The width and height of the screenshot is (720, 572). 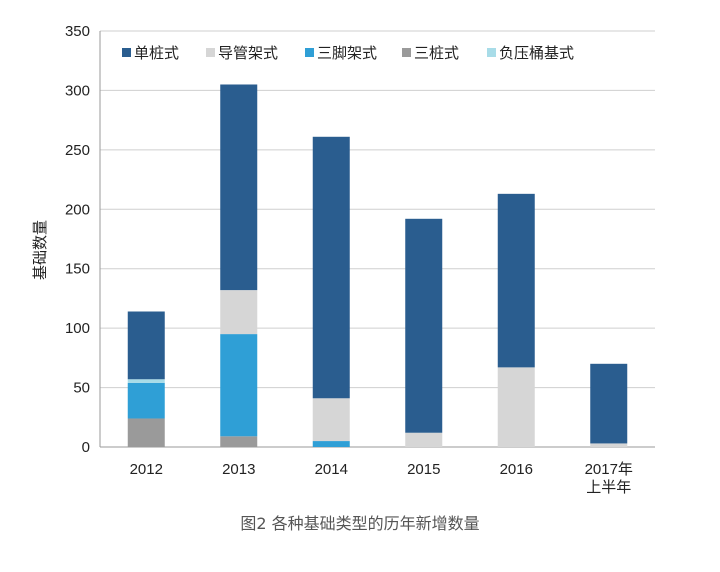 I want to click on x-tick-label: 2014, so click(x=331, y=469).